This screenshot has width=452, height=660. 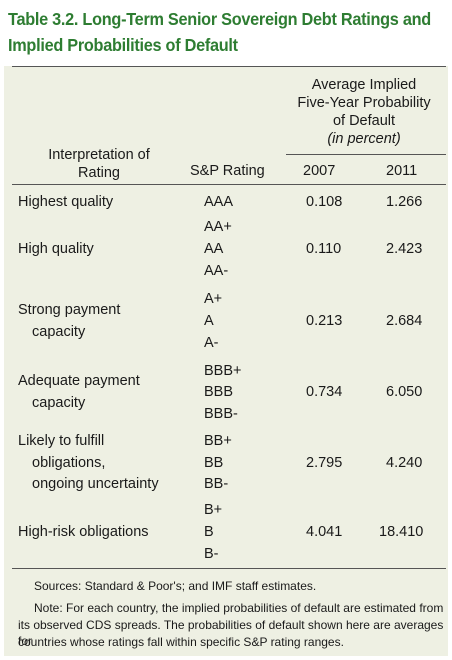 I want to click on sp-rating-header: S&P Rating, so click(x=227, y=171).